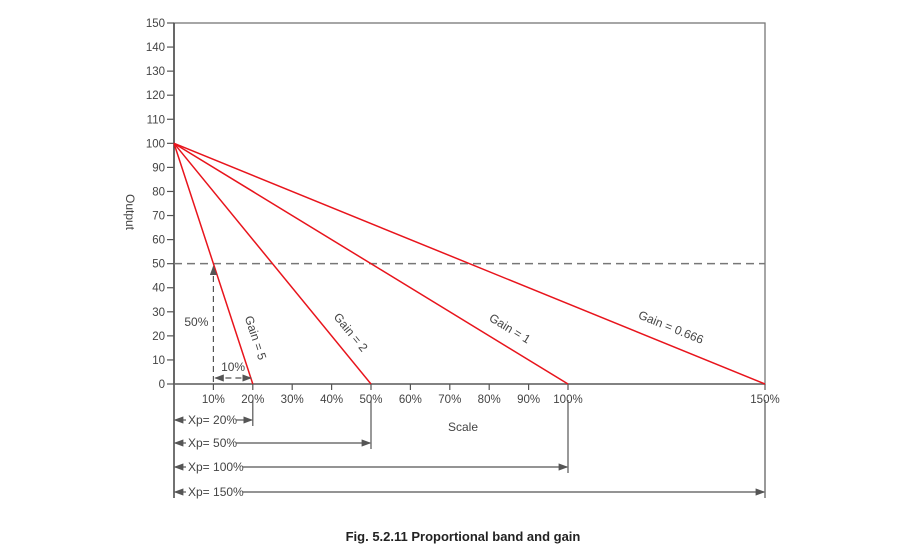  Describe the element at coordinates (351, 332) in the screenshot. I see `series-label: Gain = 2` at that location.